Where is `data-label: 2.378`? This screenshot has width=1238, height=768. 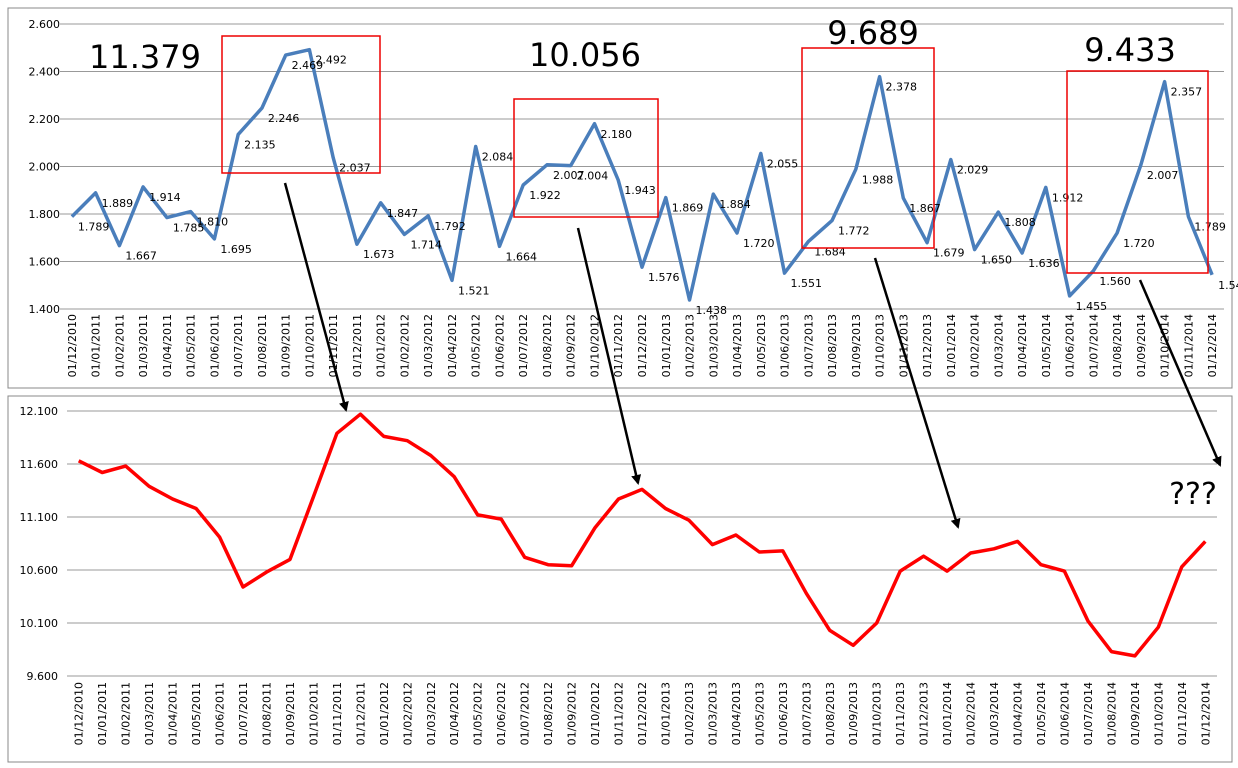
data-label: 2.378 is located at coordinates (902, 87).